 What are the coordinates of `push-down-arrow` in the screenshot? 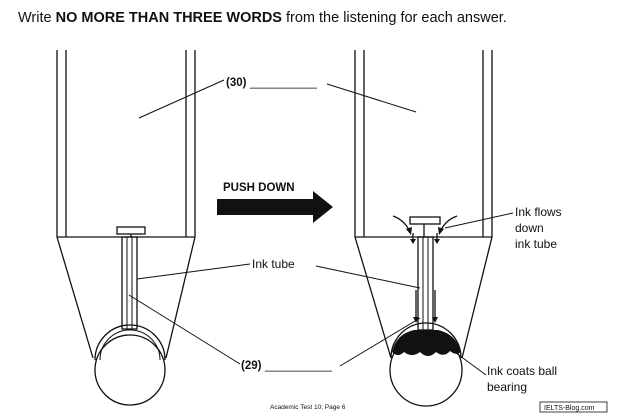 It's located at (275, 207).